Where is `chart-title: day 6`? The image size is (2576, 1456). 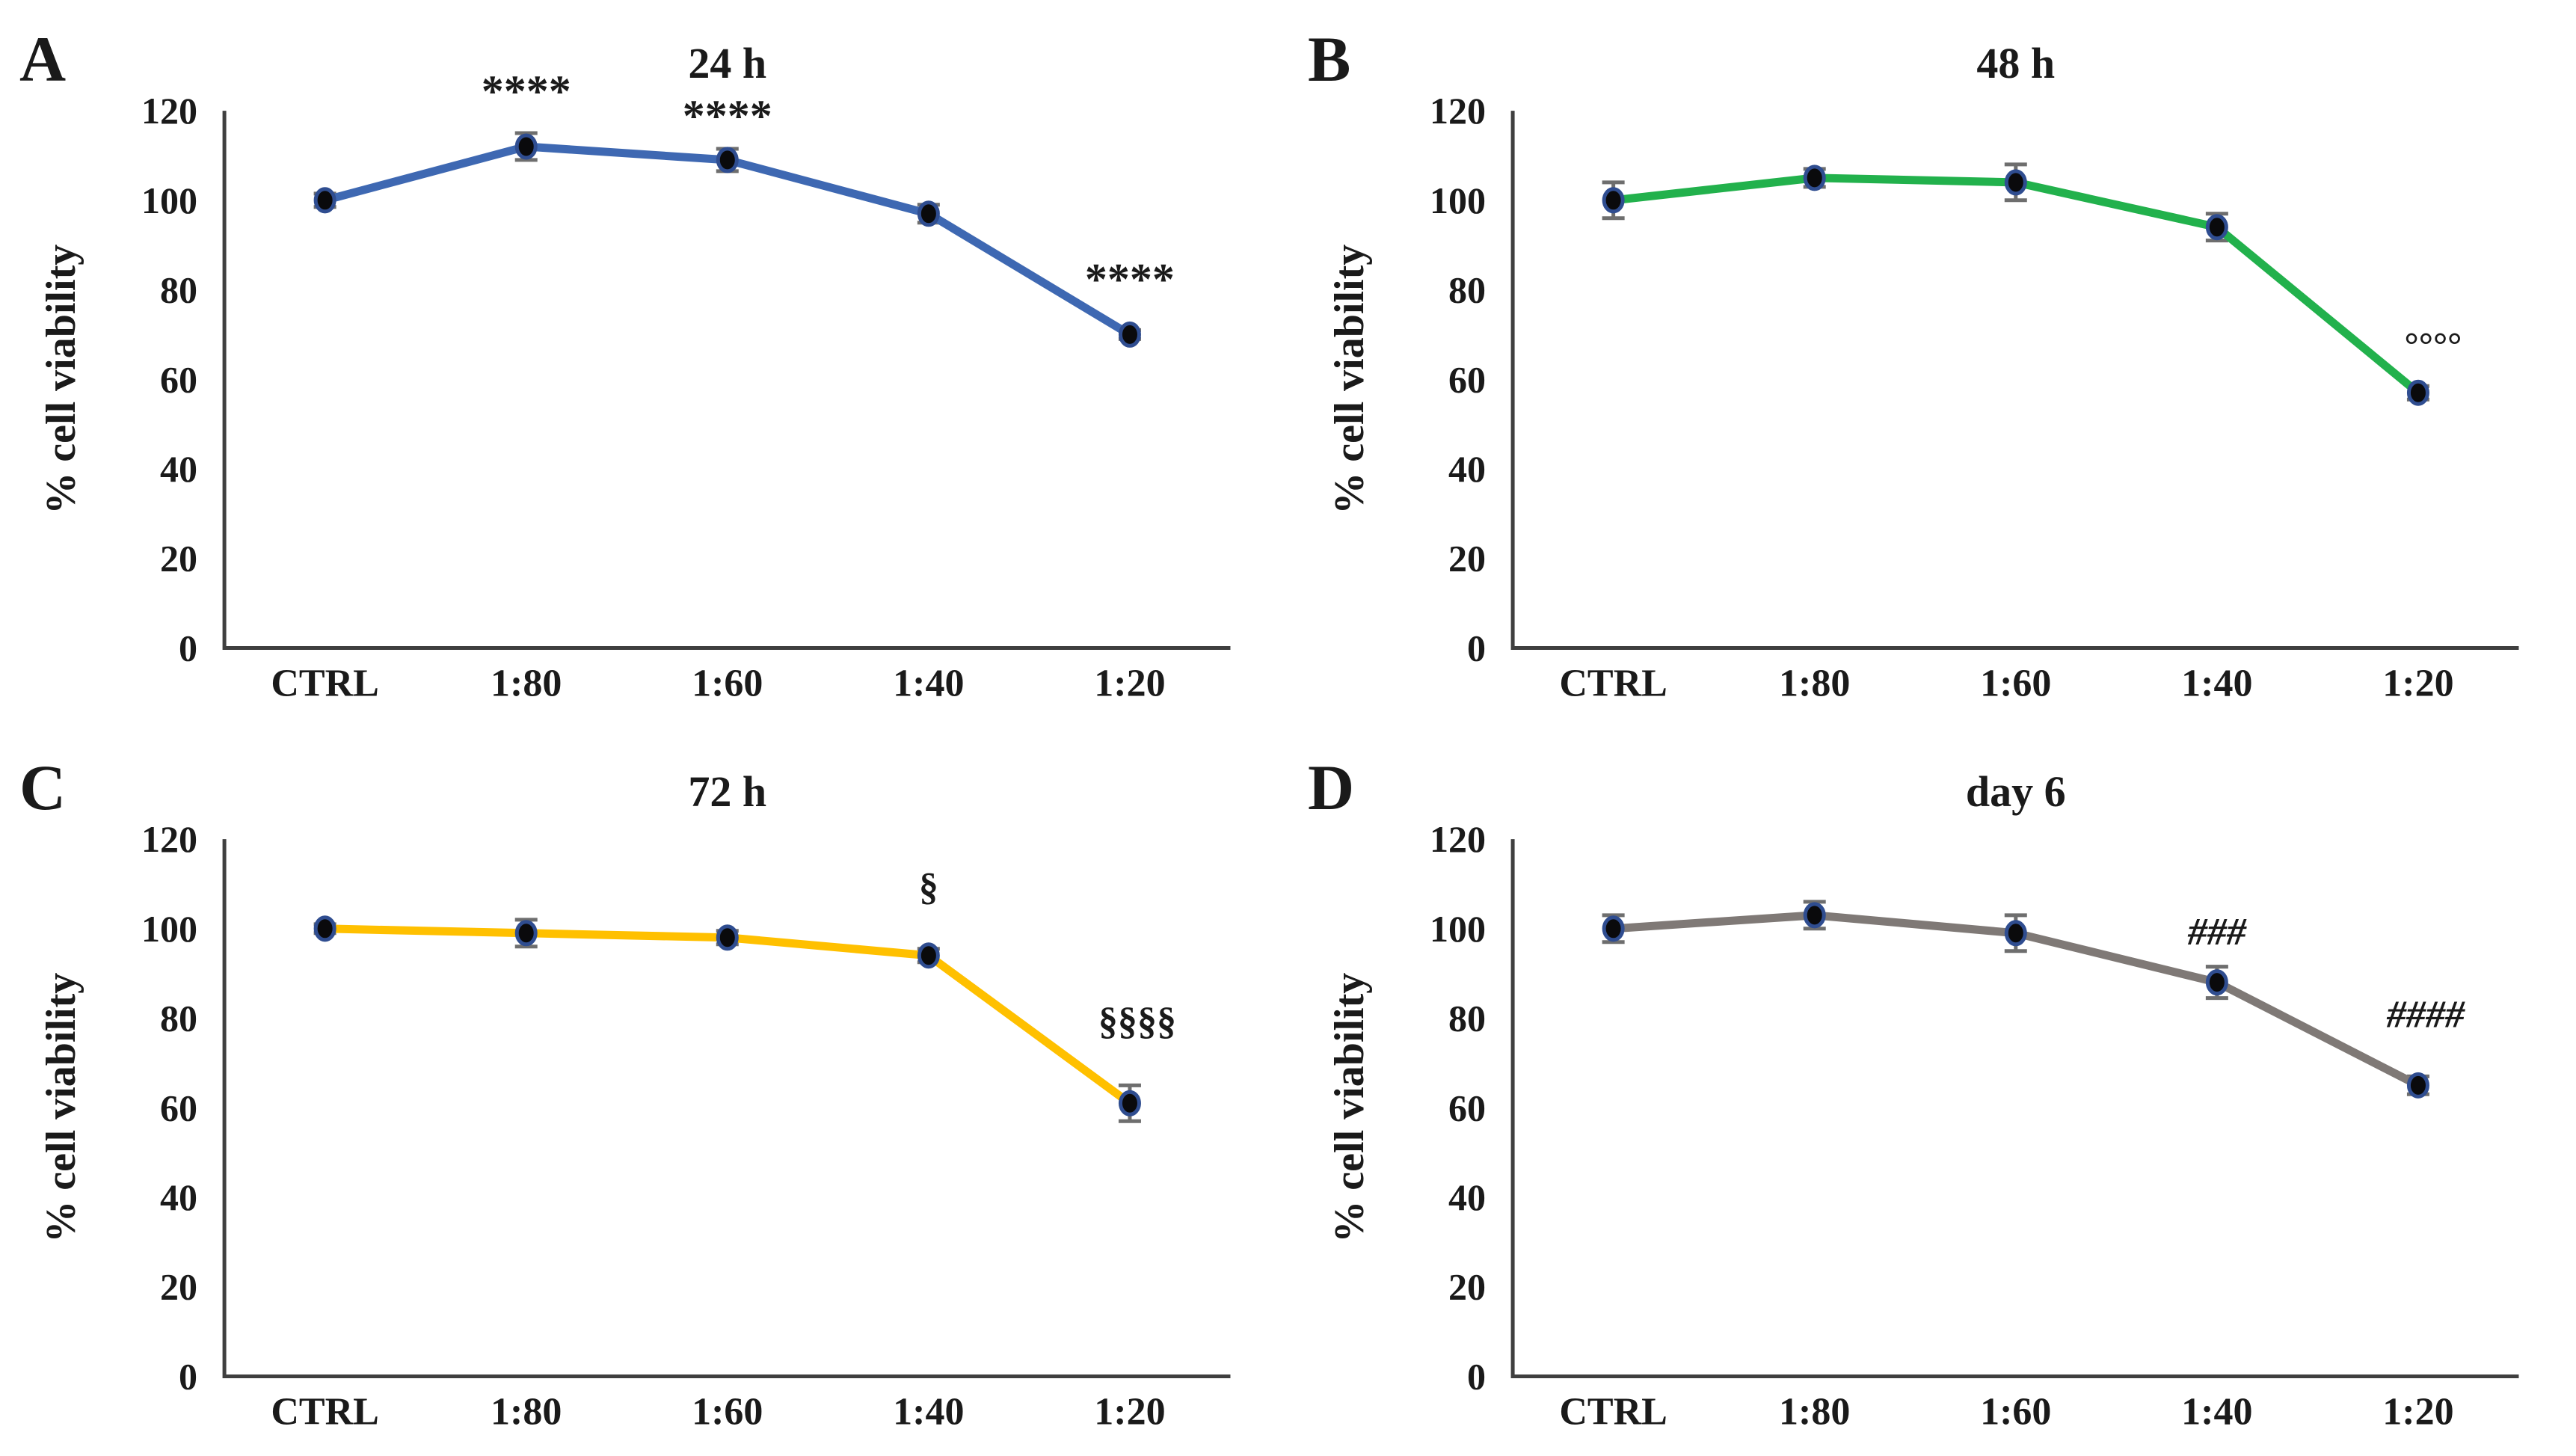 chart-title: day 6 is located at coordinates (2015, 791).